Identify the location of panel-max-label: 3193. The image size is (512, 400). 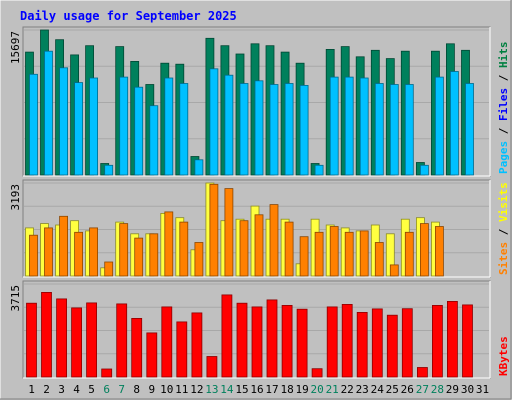
(15, 197).